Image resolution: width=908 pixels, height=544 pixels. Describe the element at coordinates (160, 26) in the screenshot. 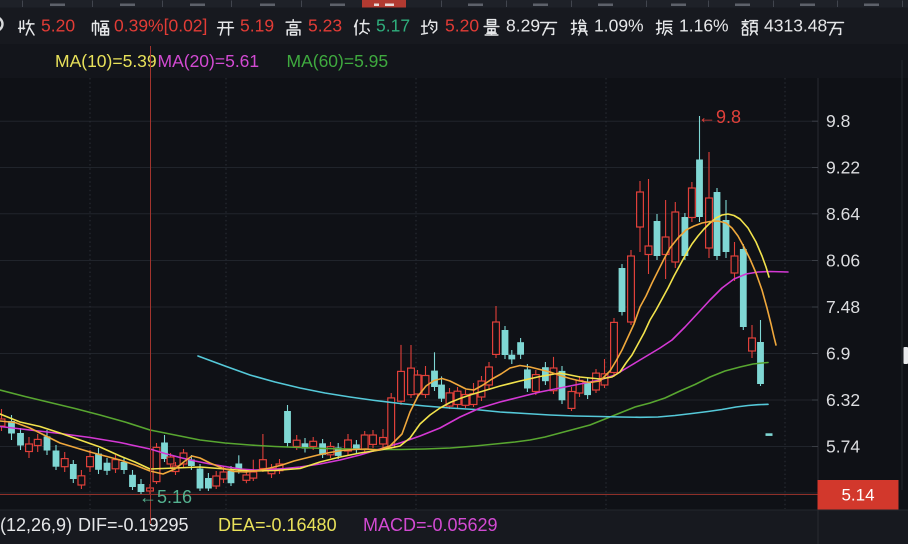

I see `svg-text: 0.39%[0.02]` at that location.